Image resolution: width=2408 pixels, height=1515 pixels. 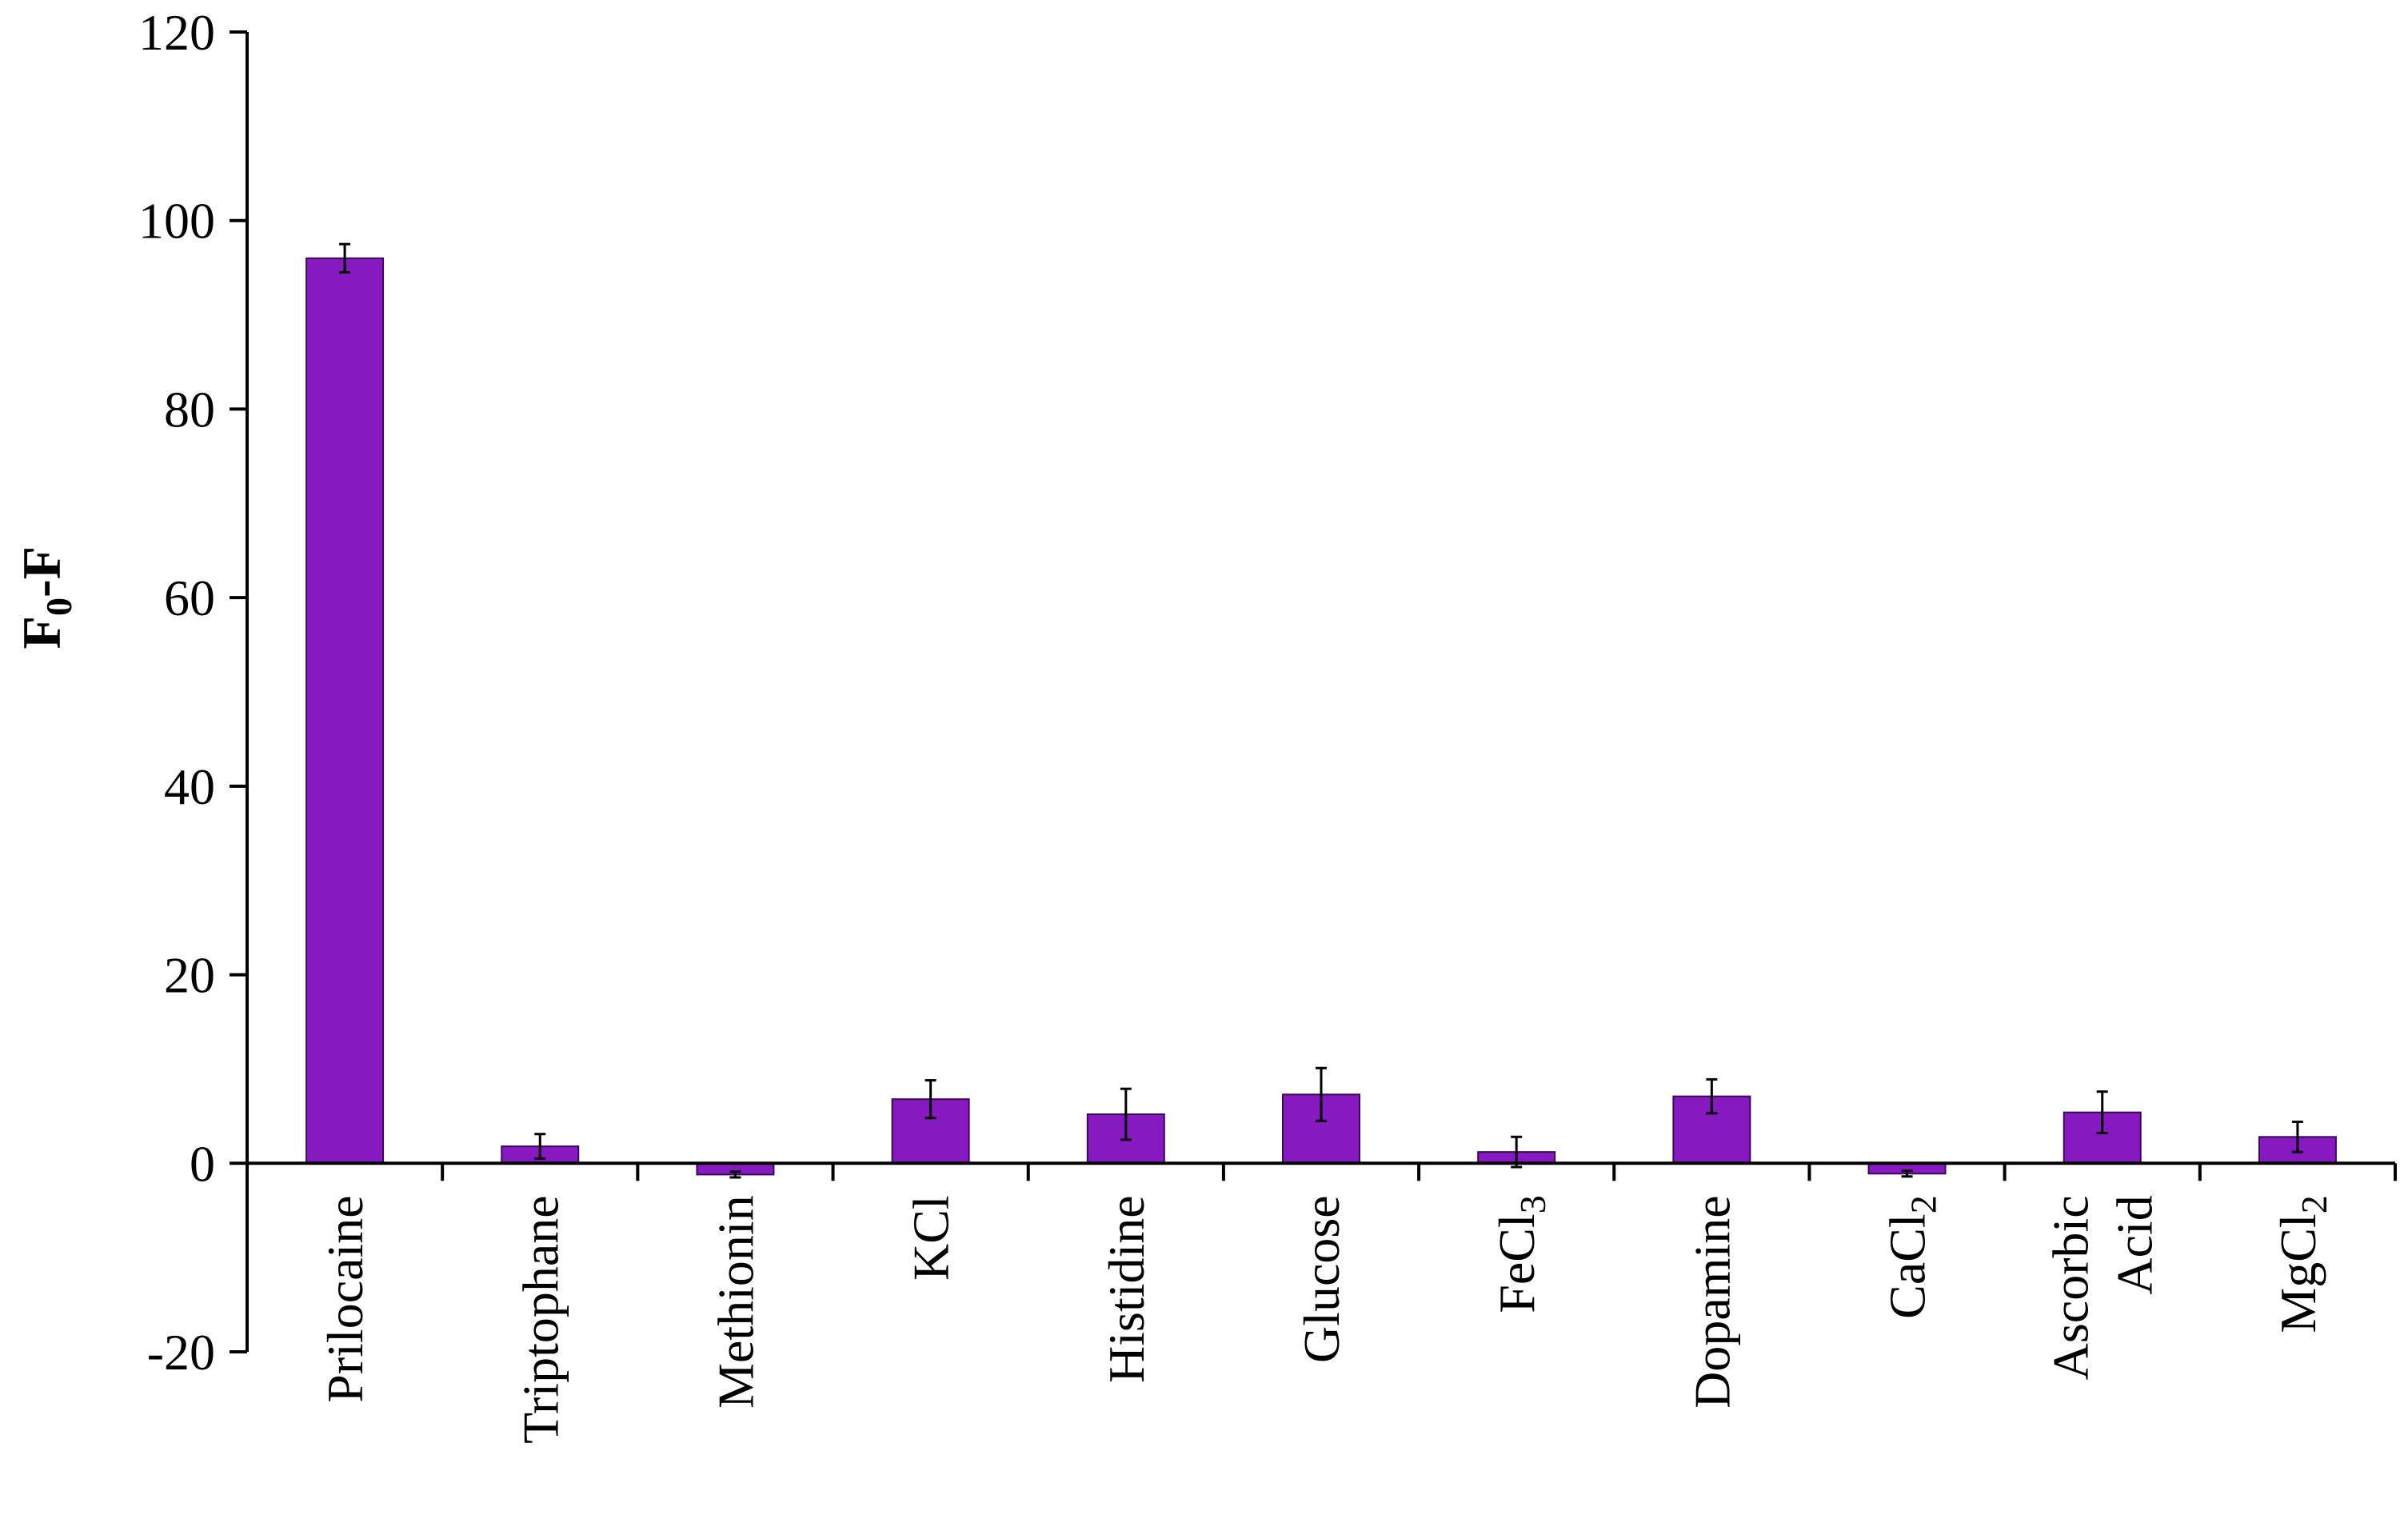 I want to click on x-category-label: Ascorbic, so click(x=2071, y=1288).